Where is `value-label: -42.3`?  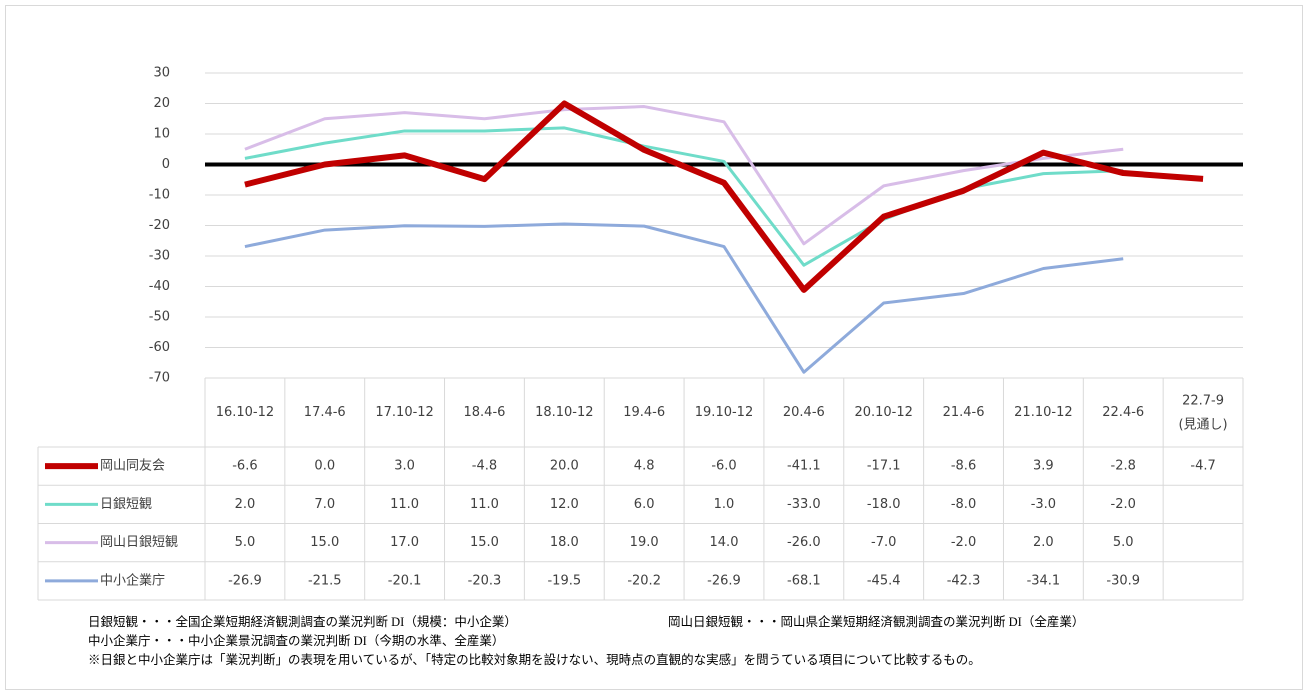 value-label: -42.3 is located at coordinates (964, 580).